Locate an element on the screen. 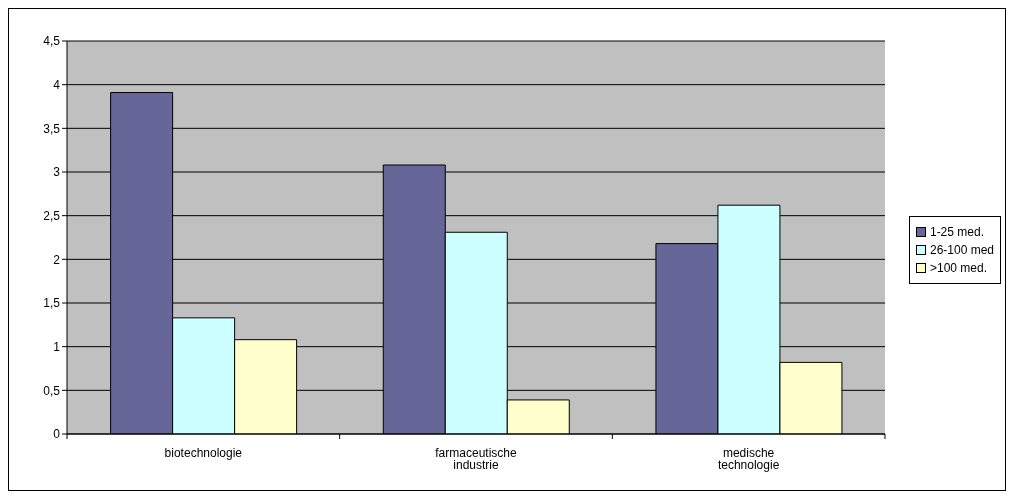  legend-label: >100 med. is located at coordinates (958, 267).